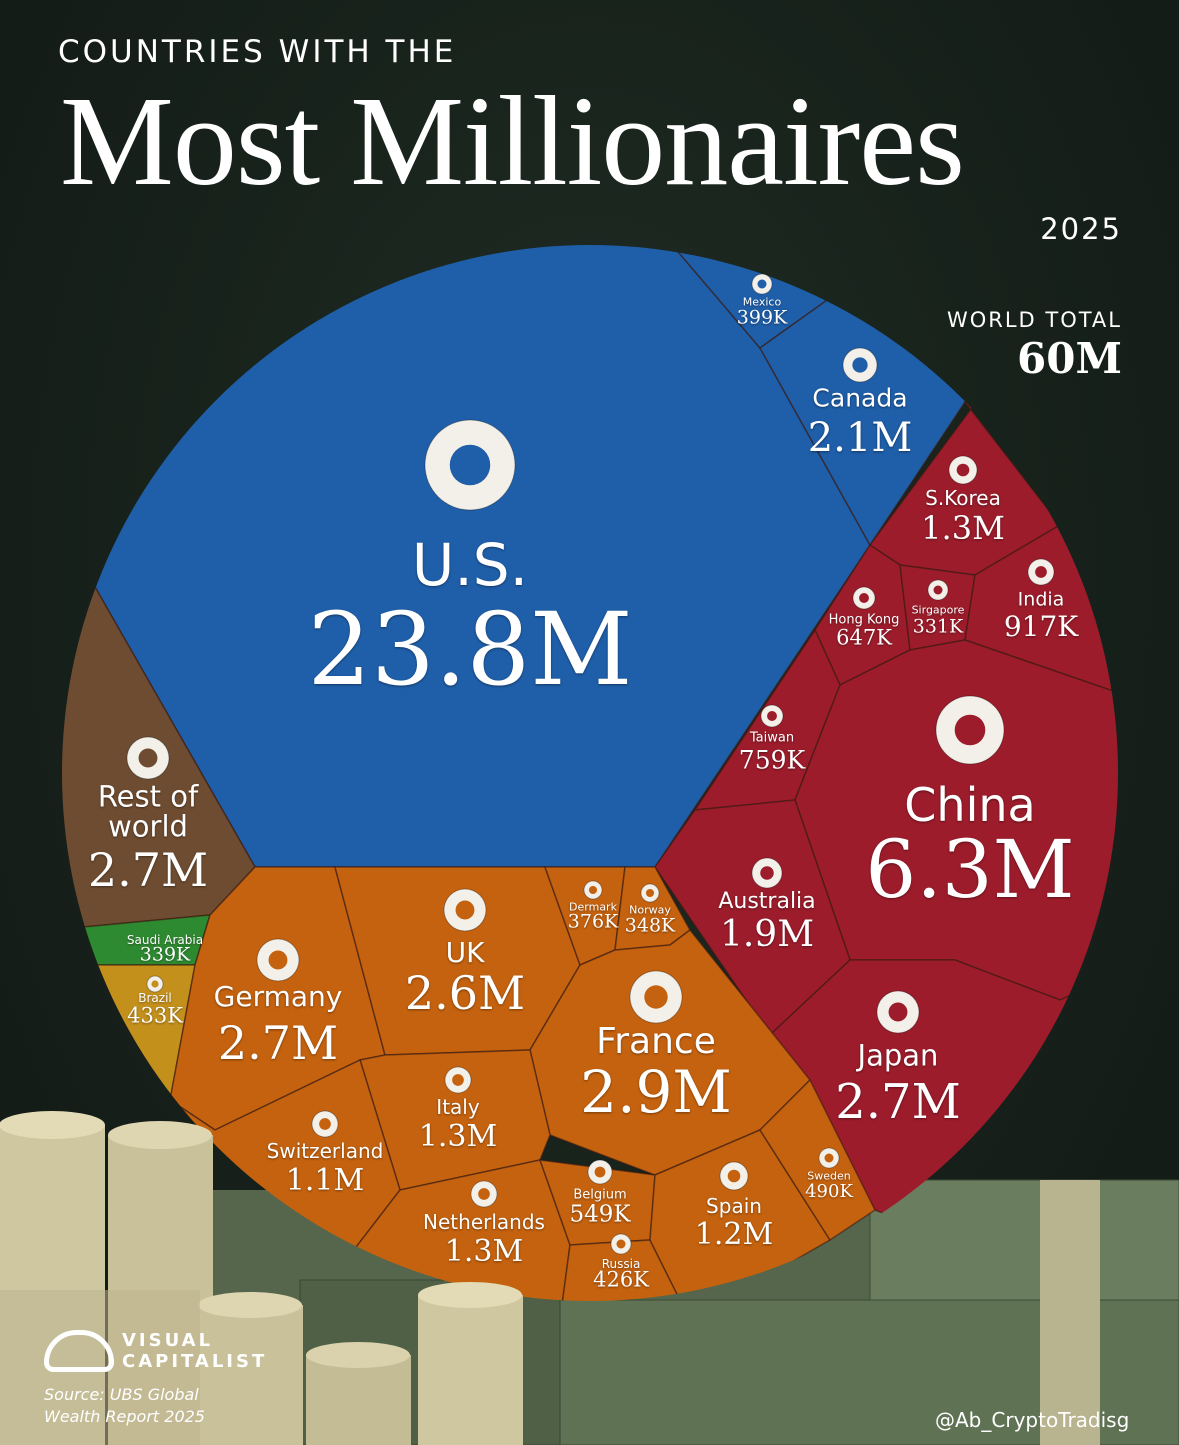 Image resolution: width=1179 pixels, height=1445 pixels. Describe the element at coordinates (621, 1279) in the screenshot. I see `cell-value: 426K` at that location.